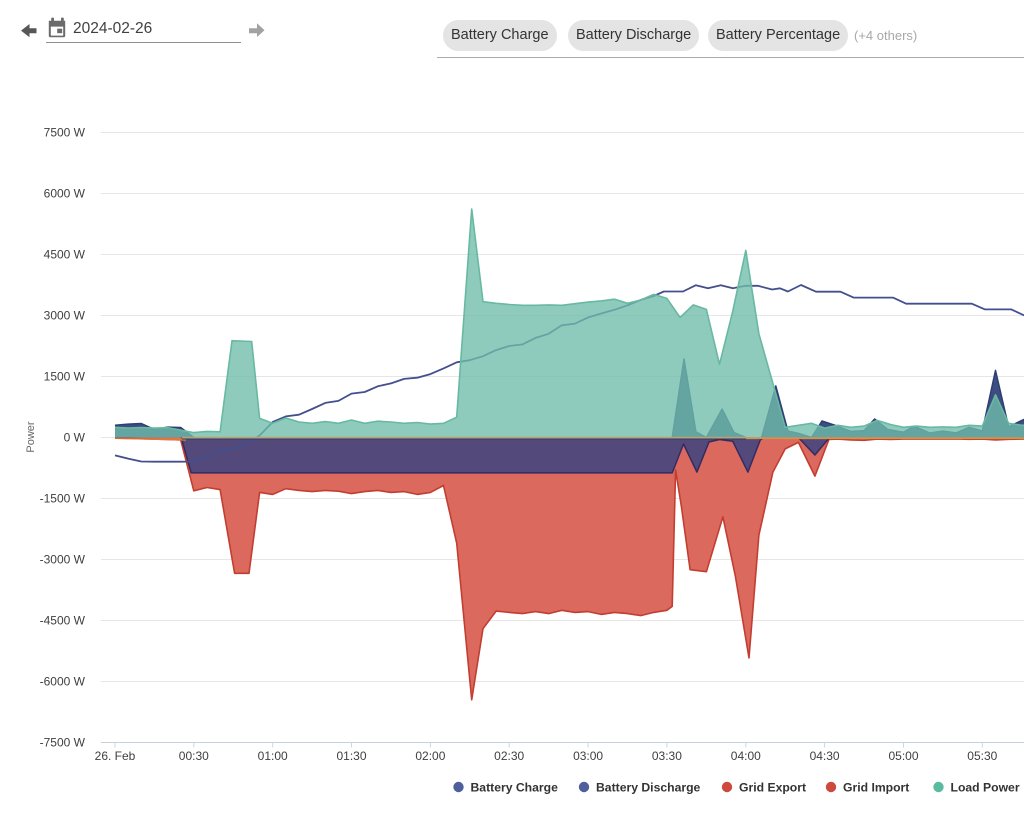 The image size is (1024, 824). What do you see at coordinates (63, 743) in the screenshot?
I see `svg-text: -7500 W` at bounding box center [63, 743].